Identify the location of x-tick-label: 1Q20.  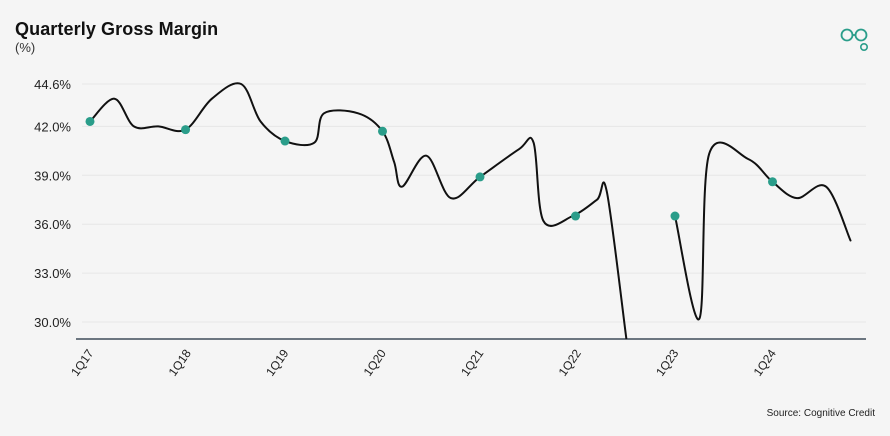
(375, 362).